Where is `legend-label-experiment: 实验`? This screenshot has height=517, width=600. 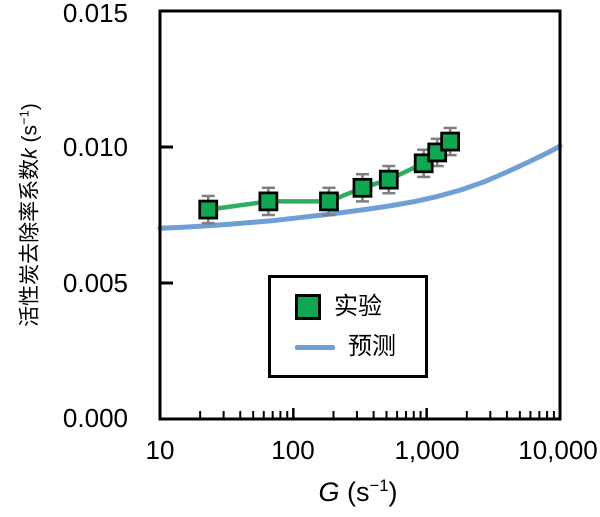 legend-label-experiment: 实验 is located at coordinates (358, 306).